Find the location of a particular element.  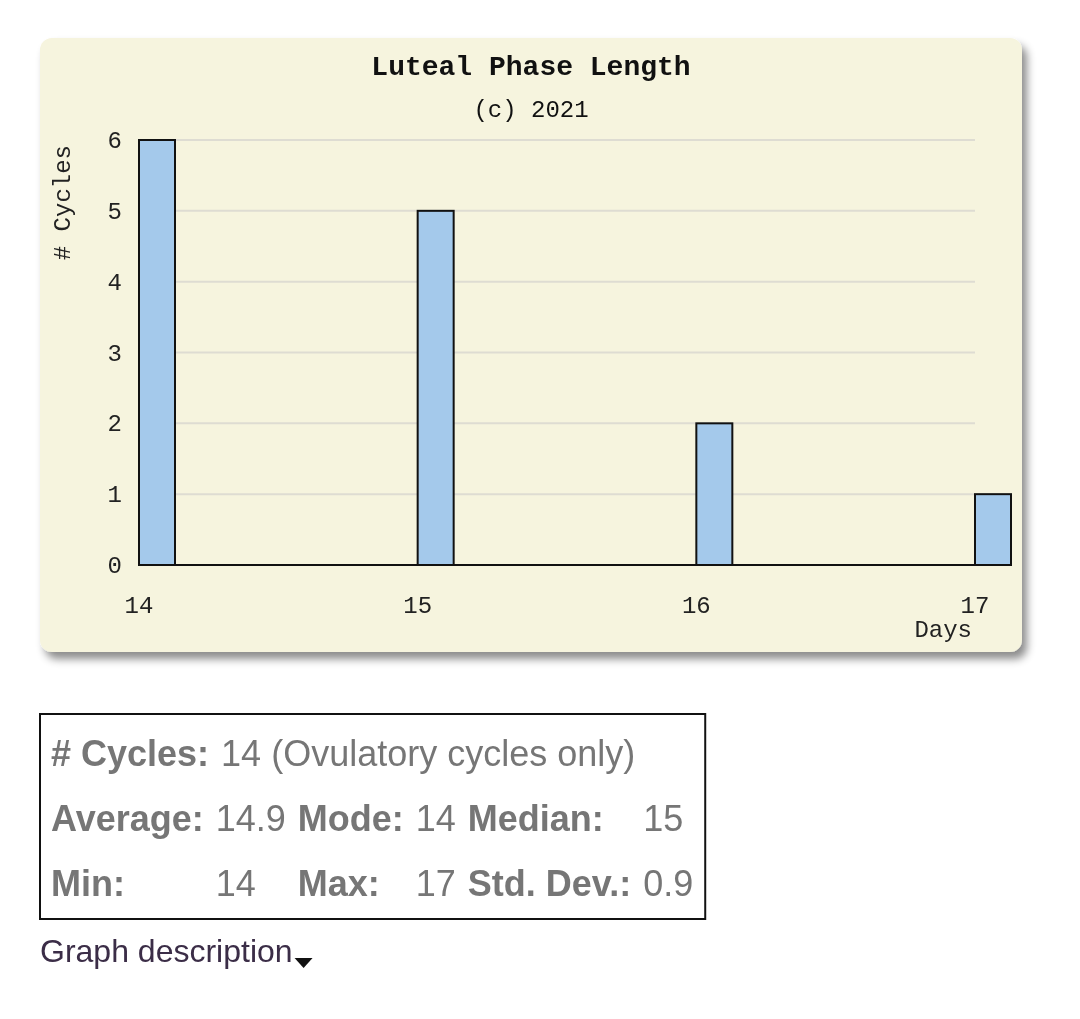

y-axis-title: # Cycles is located at coordinates (63, 203).